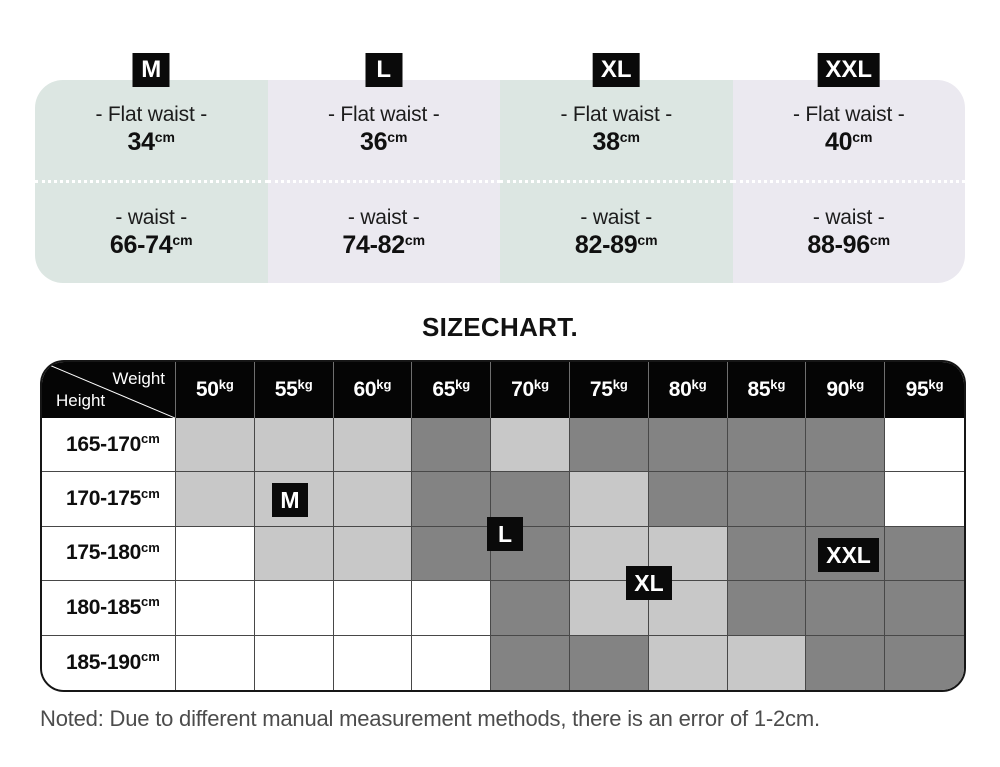 This screenshot has height=767, width=1000. Describe the element at coordinates (848, 555) in the screenshot. I see `table-size-badge-xxl: XXL` at that location.